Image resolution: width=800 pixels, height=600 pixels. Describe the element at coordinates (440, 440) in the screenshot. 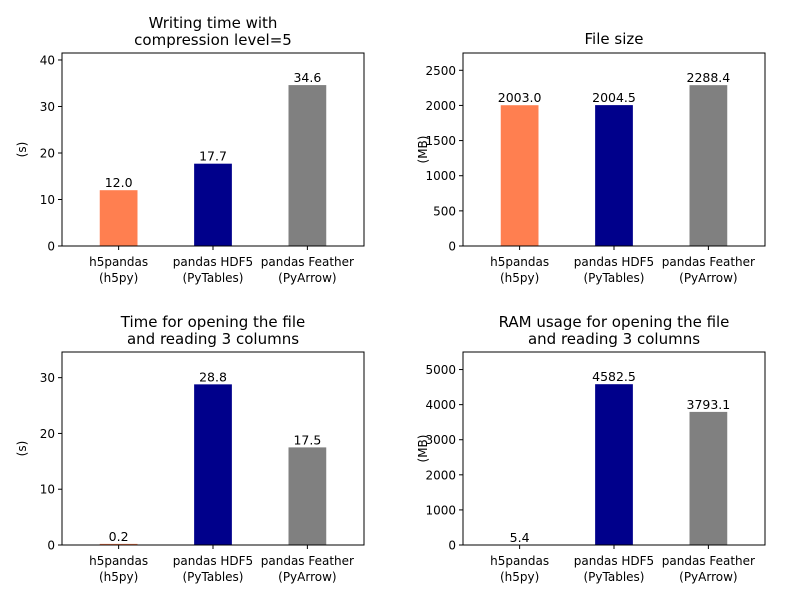

I see `y-tick-label: 3000` at that location.